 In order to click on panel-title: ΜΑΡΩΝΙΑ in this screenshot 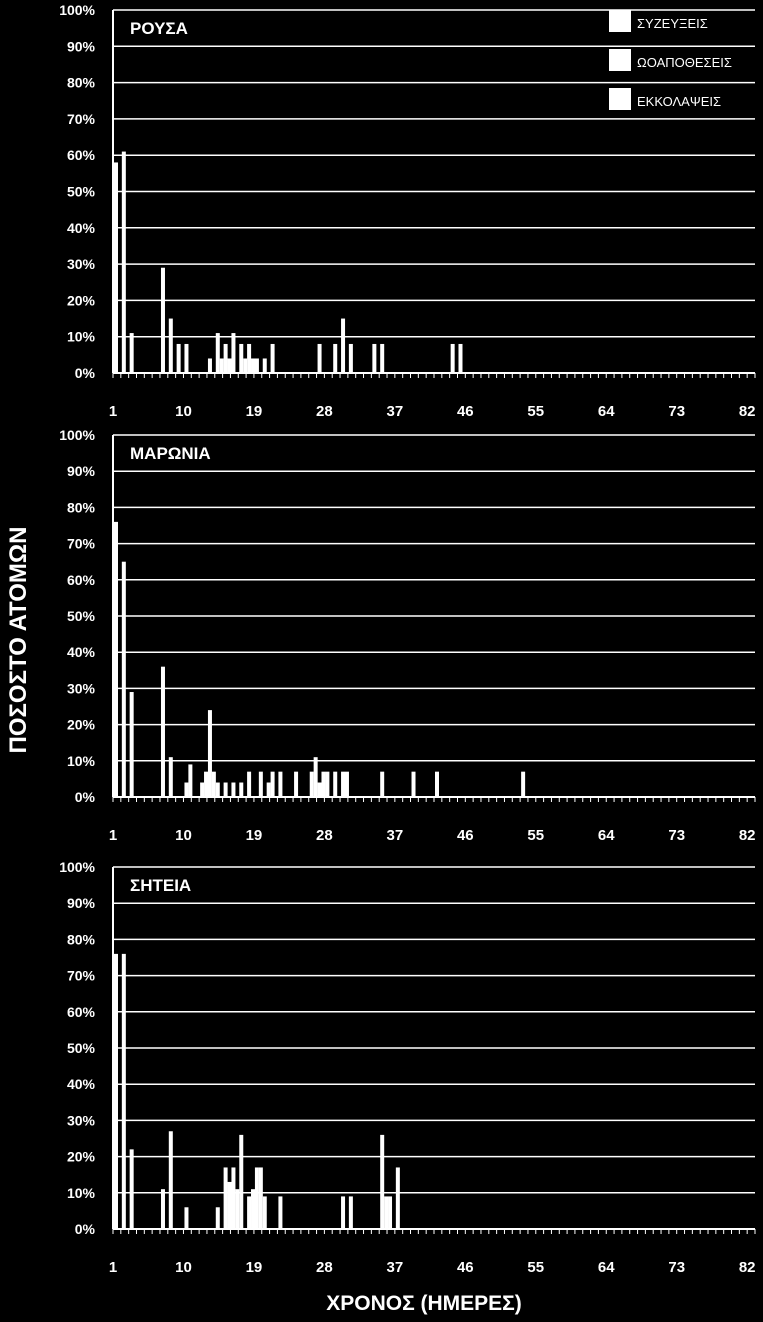, I will do `click(170, 453)`.